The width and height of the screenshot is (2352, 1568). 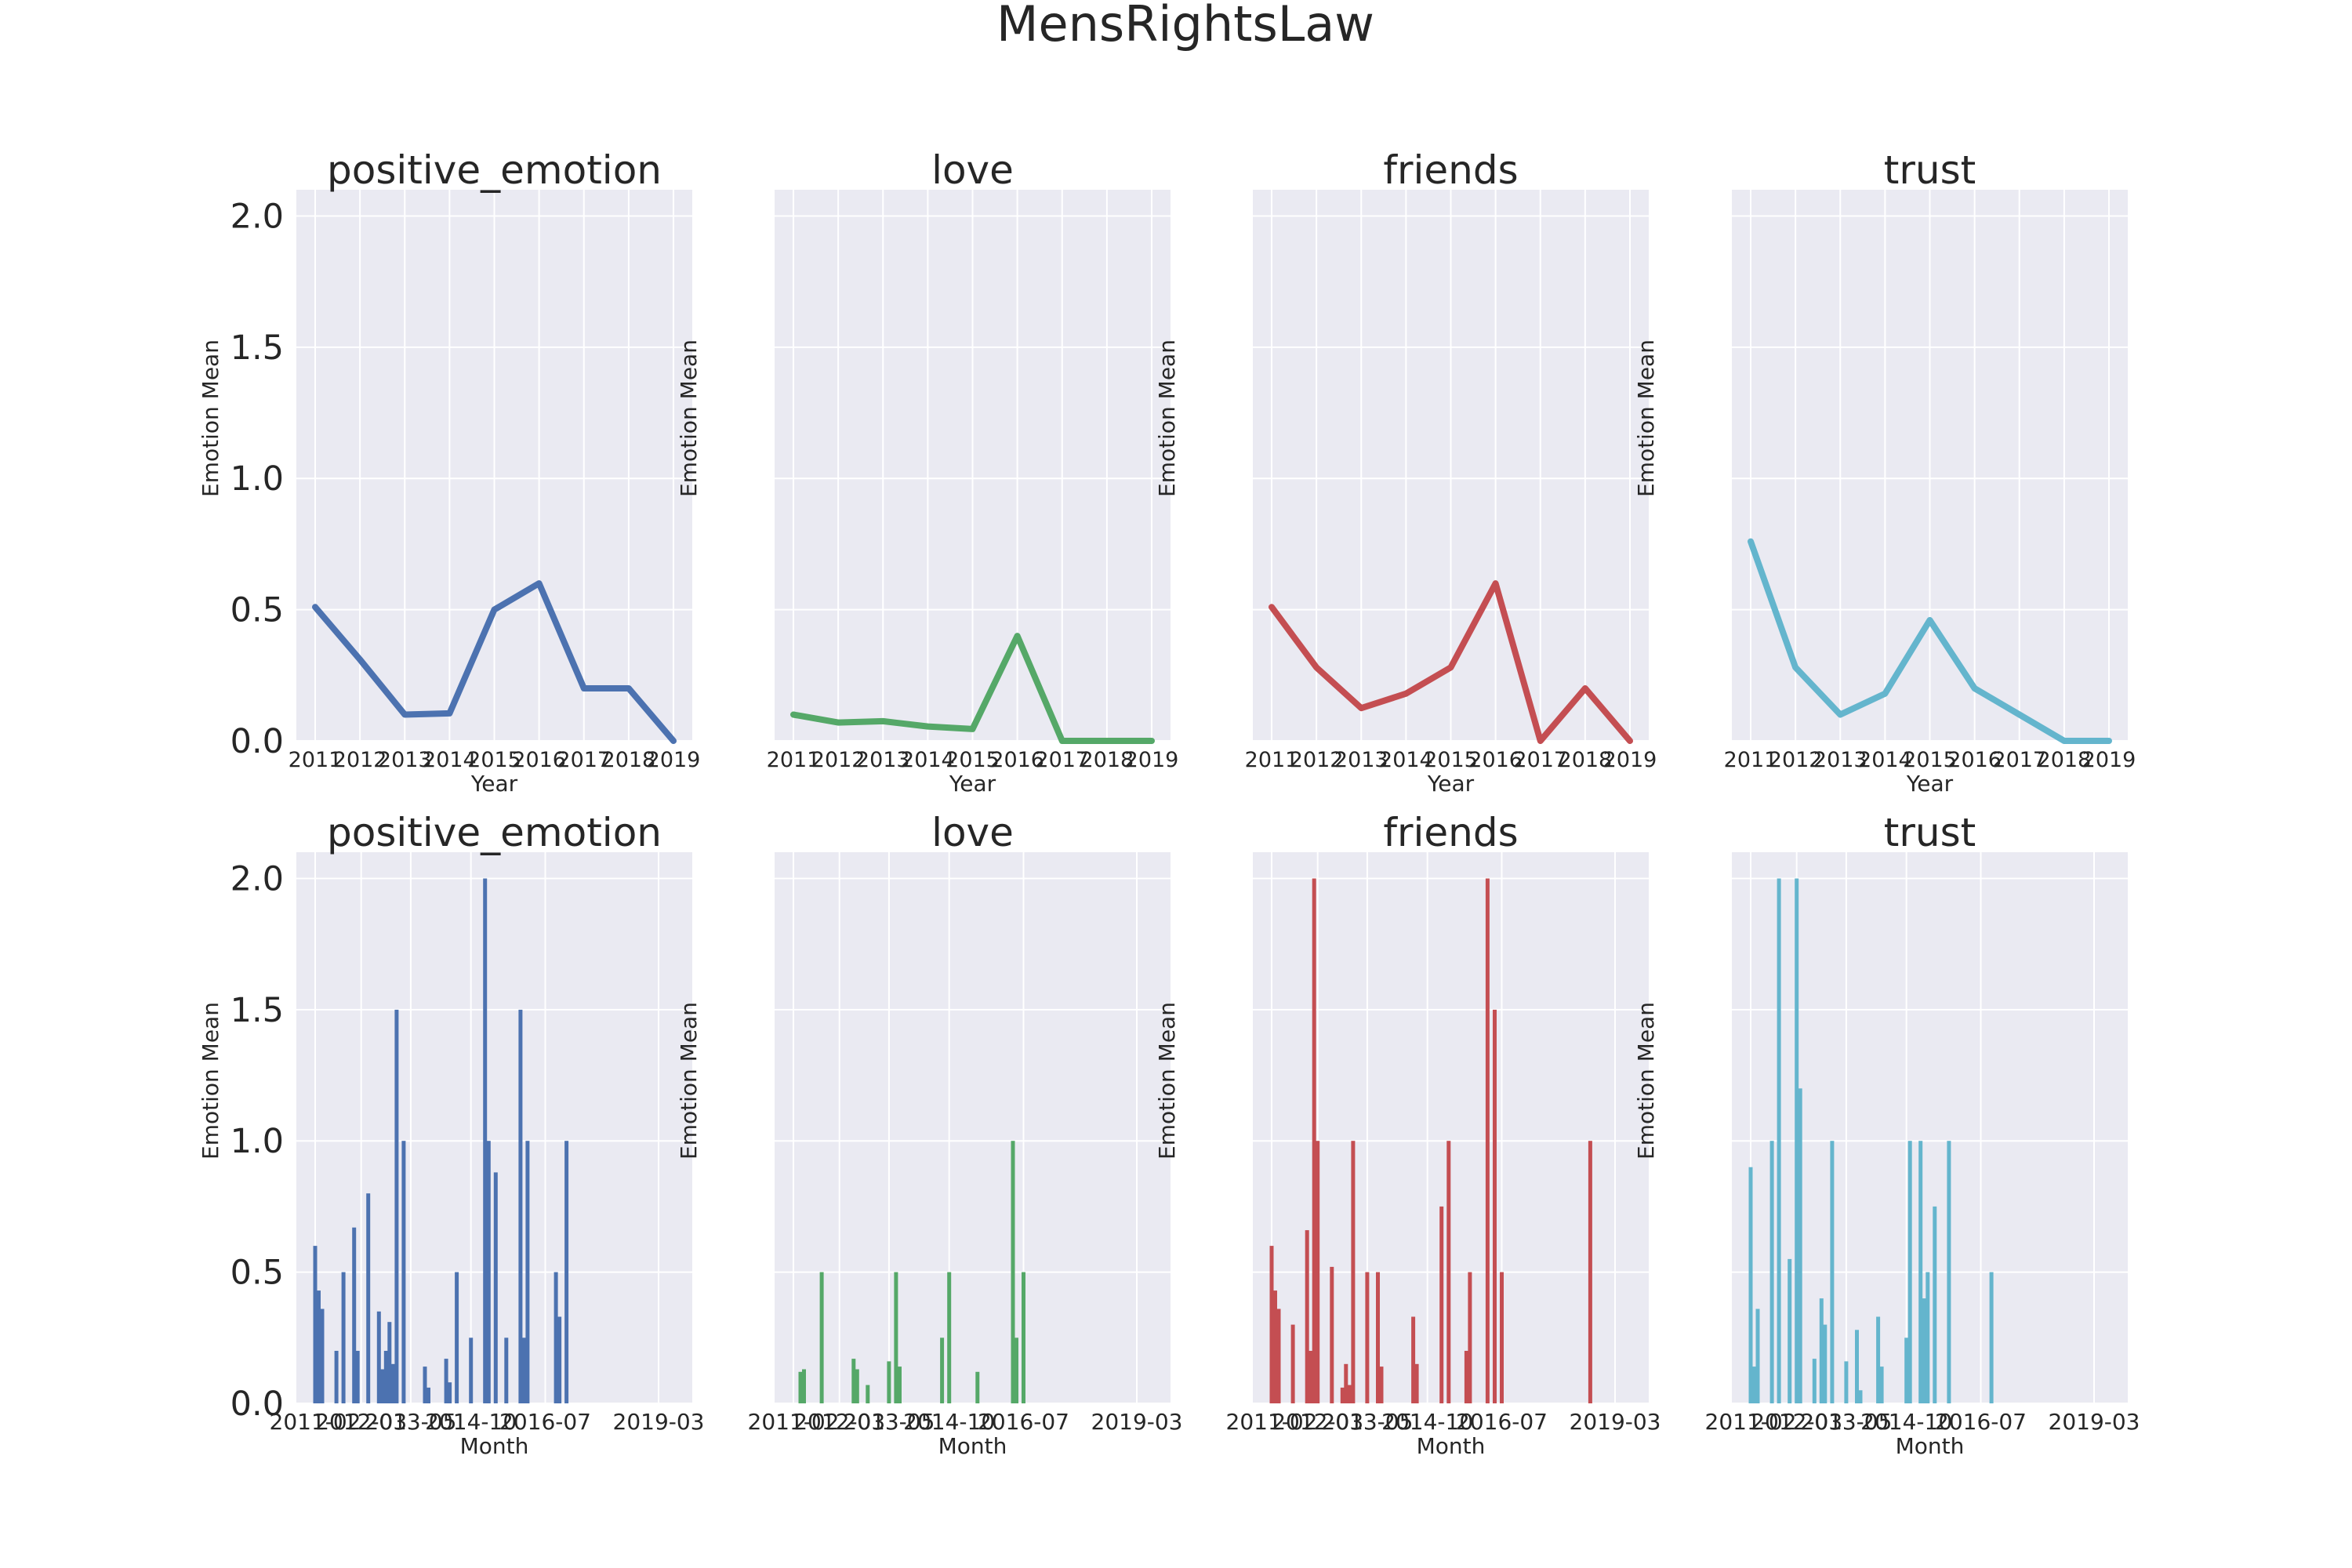 What do you see at coordinates (1846, 1422) in the screenshot?
I see `x-tick-label: 2013-05` at bounding box center [1846, 1422].